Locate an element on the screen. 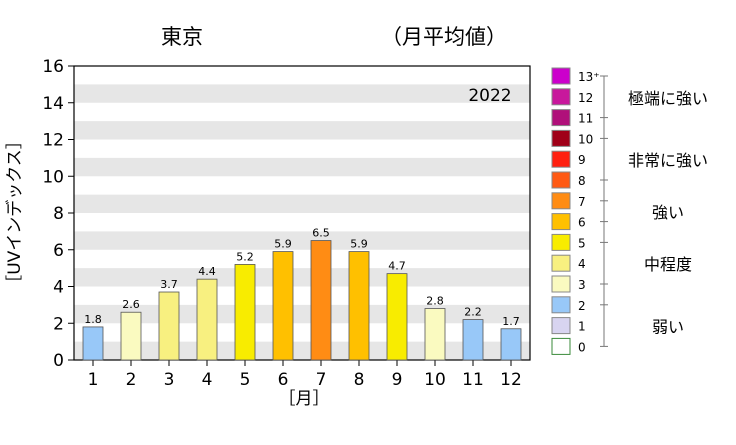 Image resolution: width=736 pixels, height=445 pixels. data-label: 2.6 is located at coordinates (131, 304).